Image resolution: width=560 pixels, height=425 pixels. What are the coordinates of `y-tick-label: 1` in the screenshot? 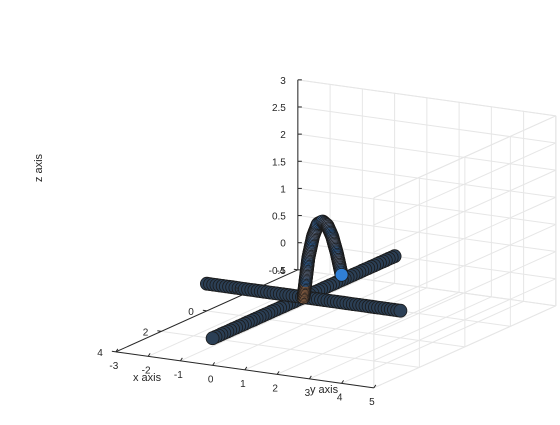 It's located at (243, 384).